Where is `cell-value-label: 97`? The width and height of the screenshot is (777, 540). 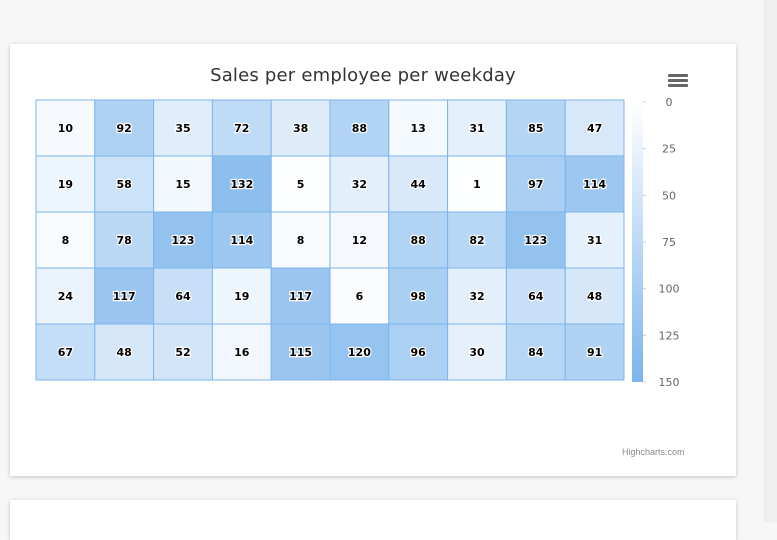
cell-value-label: 97 is located at coordinates (535, 184).